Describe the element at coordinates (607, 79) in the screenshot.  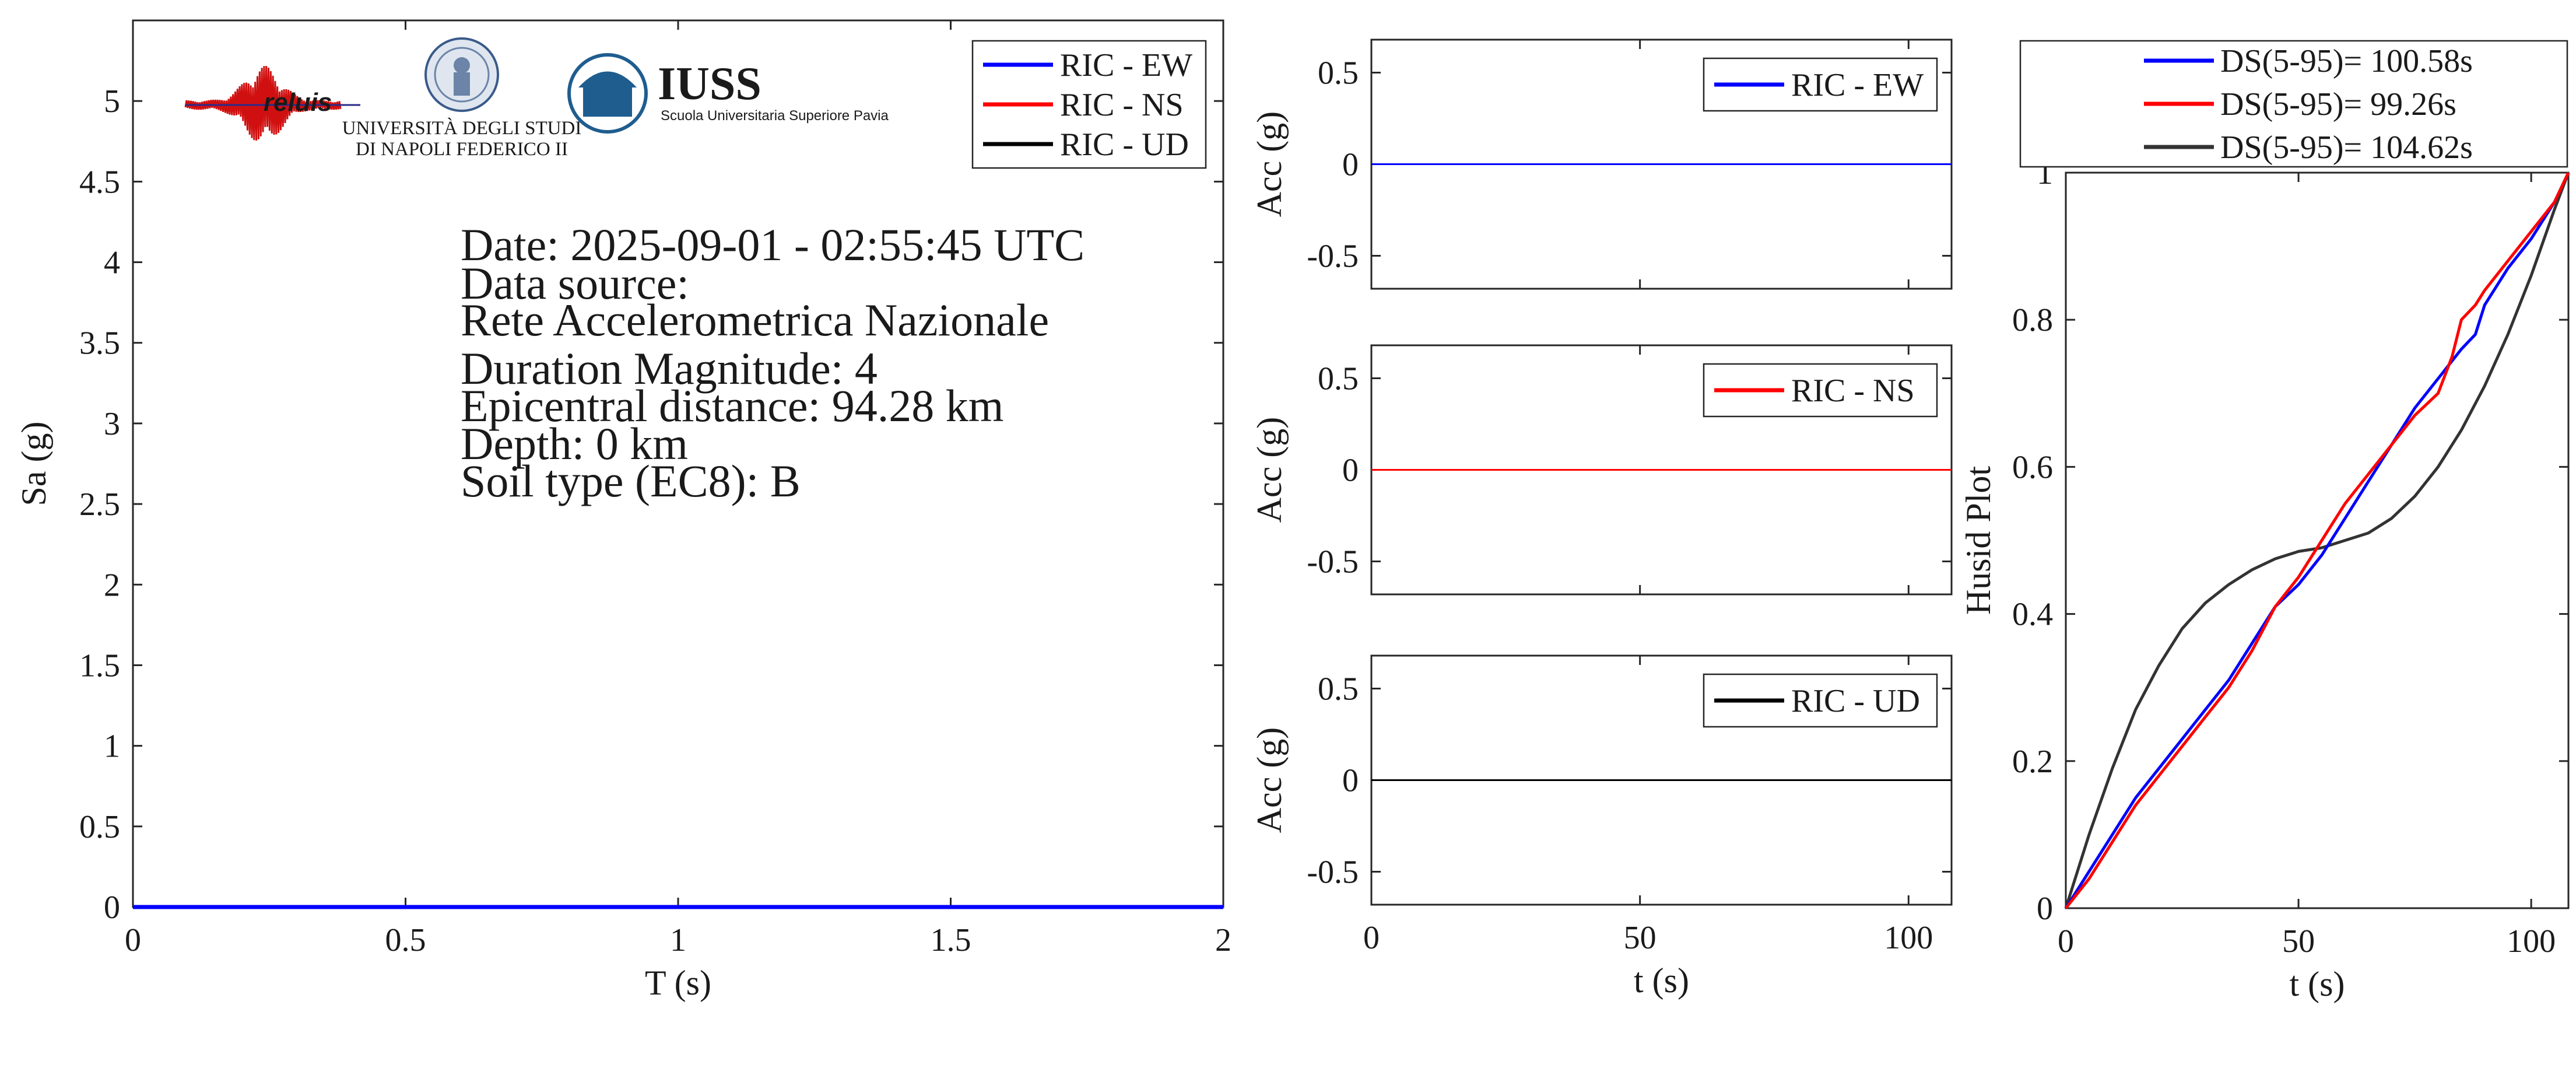
I see `iuss-emblem-dome` at that location.